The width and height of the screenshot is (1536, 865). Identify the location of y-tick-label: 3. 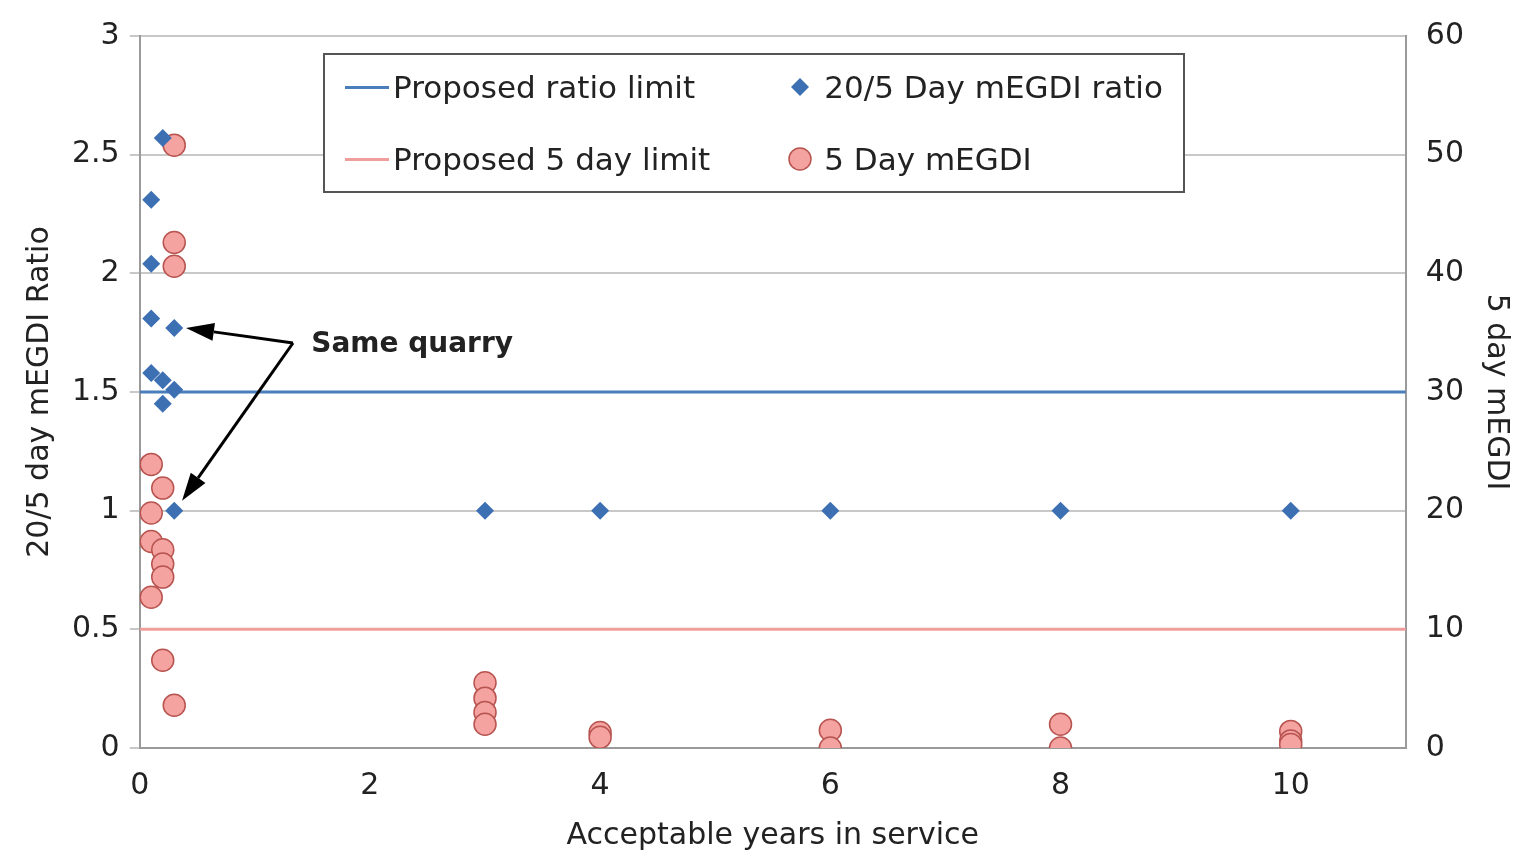
(110, 33).